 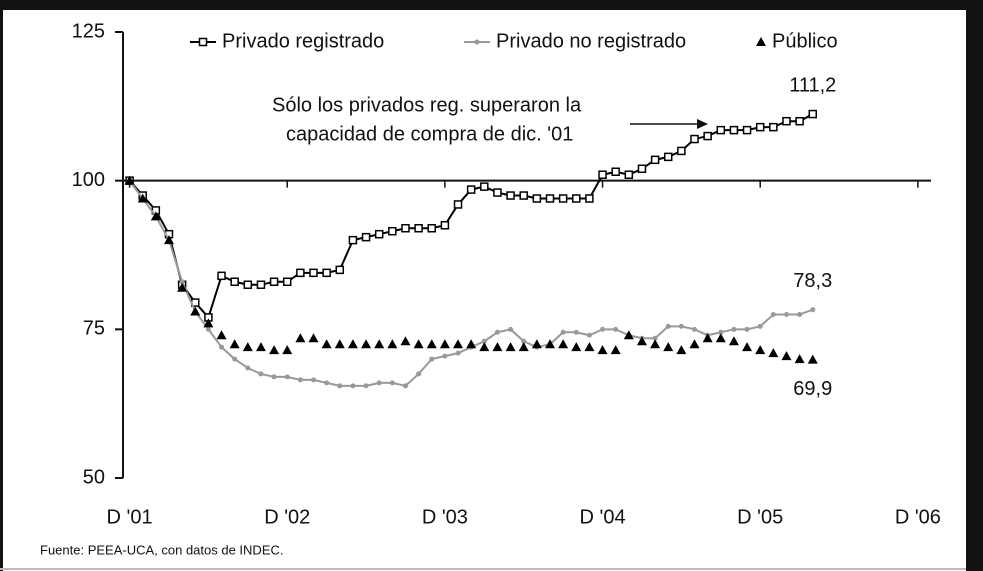 What do you see at coordinates (812, 85) in the screenshot?
I see `value-label: 111,2` at bounding box center [812, 85].